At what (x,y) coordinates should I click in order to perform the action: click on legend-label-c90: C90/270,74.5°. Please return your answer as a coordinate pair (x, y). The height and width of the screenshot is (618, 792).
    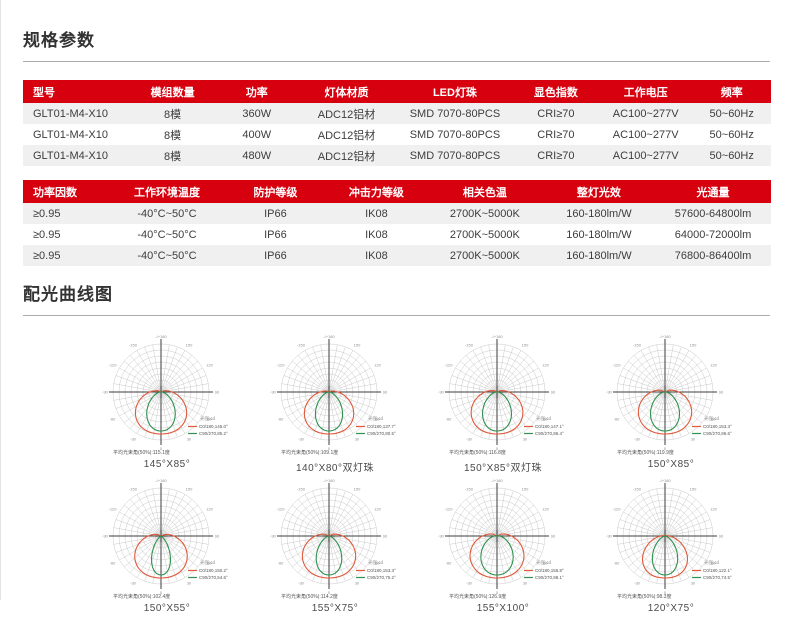
    Looking at the image, I should click on (717, 577).